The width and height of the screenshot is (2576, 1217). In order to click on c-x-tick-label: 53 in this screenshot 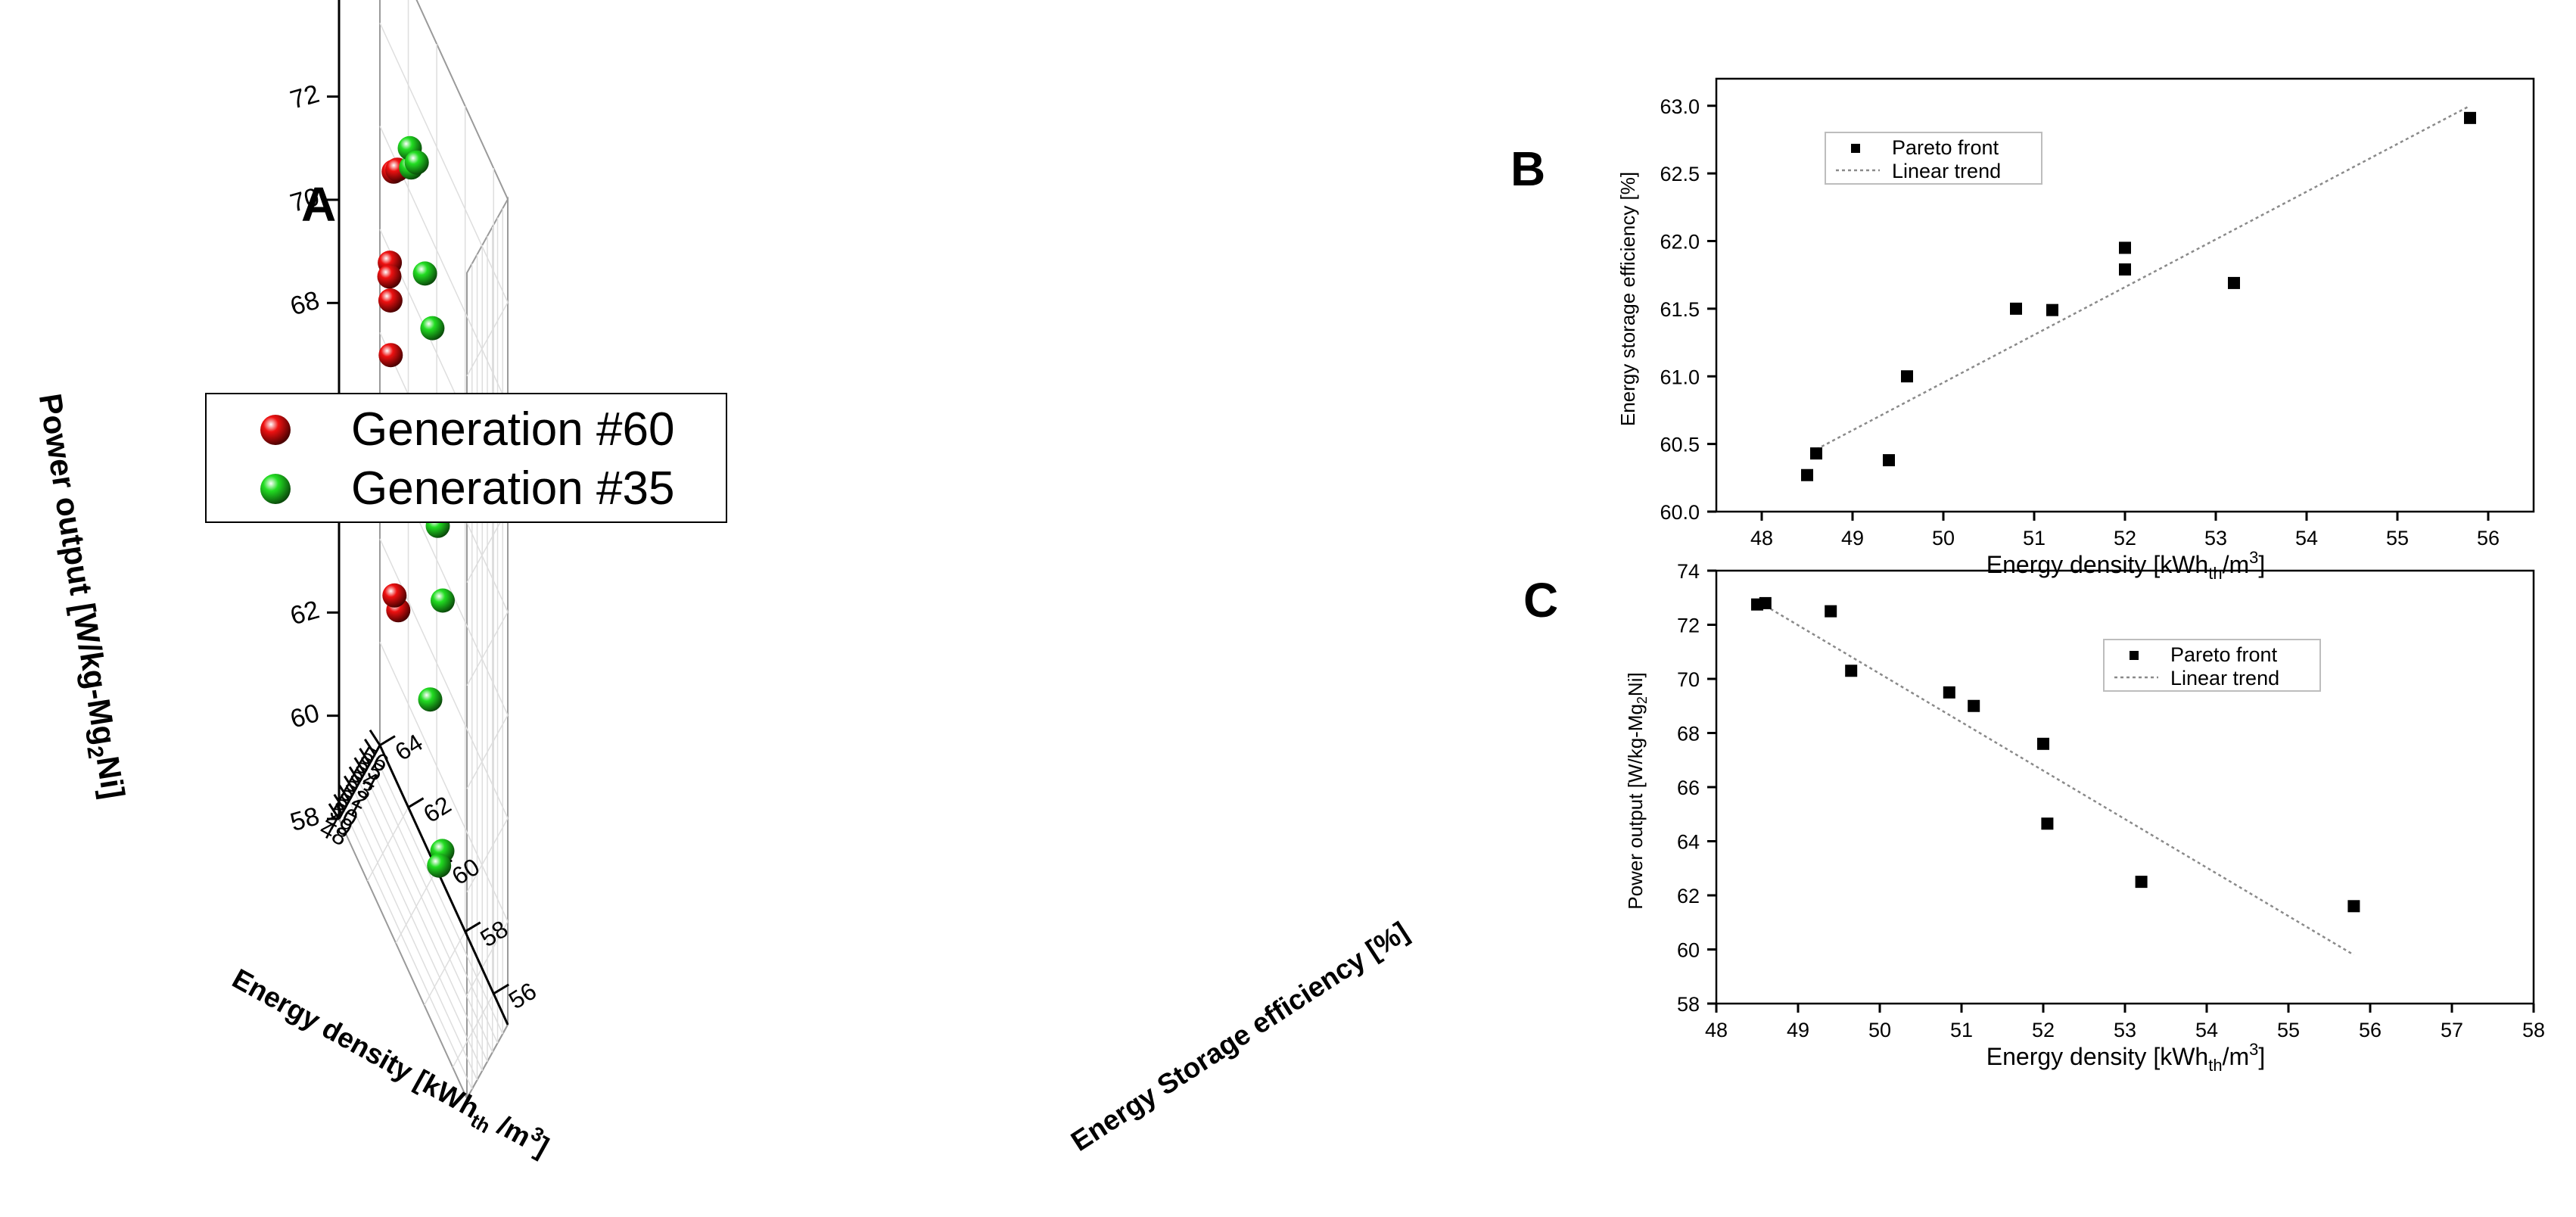, I will do `click(2125, 1030)`.